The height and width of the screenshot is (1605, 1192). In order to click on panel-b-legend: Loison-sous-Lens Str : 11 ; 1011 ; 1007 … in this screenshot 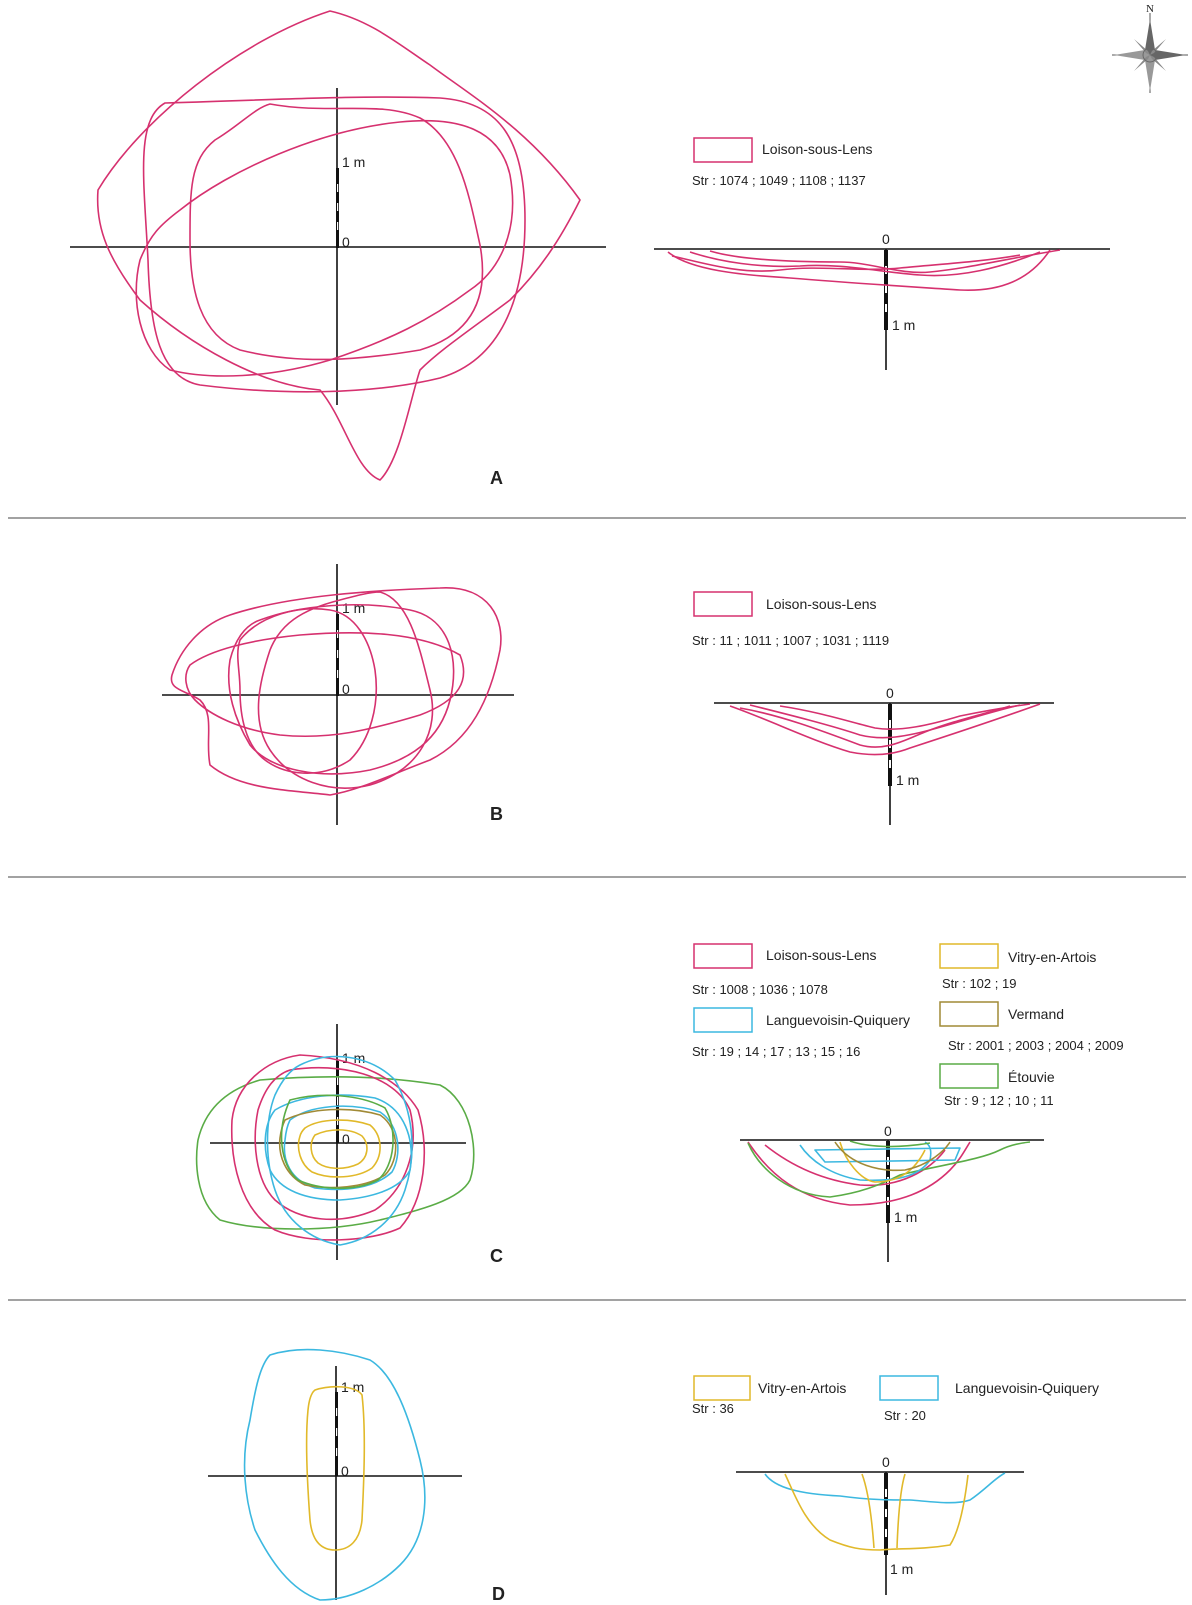, I will do `click(790, 619)`.